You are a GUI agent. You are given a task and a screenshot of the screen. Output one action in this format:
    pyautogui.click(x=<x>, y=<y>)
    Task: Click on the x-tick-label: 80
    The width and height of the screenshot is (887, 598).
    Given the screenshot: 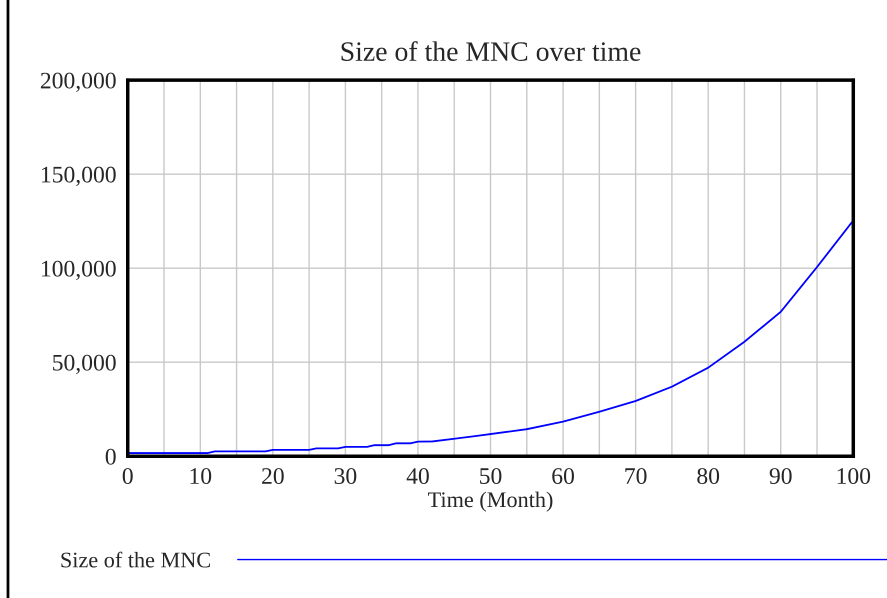 What is the action you would take?
    pyautogui.click(x=708, y=476)
    